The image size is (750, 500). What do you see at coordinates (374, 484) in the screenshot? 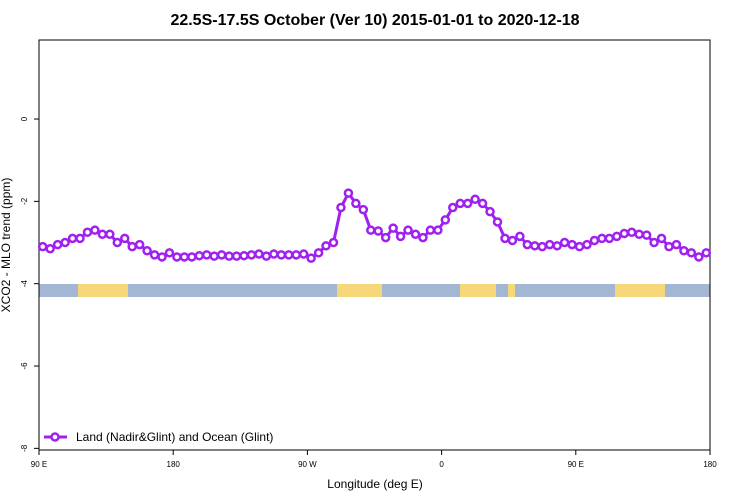
I see `x-axis-label: Longitude (deg E)` at bounding box center [374, 484].